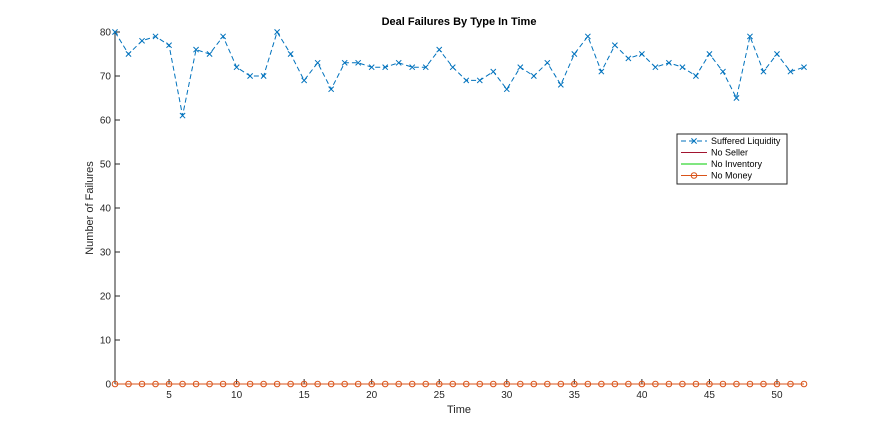  What do you see at coordinates (440, 395) in the screenshot?
I see `x-tick-label: 25` at bounding box center [440, 395].